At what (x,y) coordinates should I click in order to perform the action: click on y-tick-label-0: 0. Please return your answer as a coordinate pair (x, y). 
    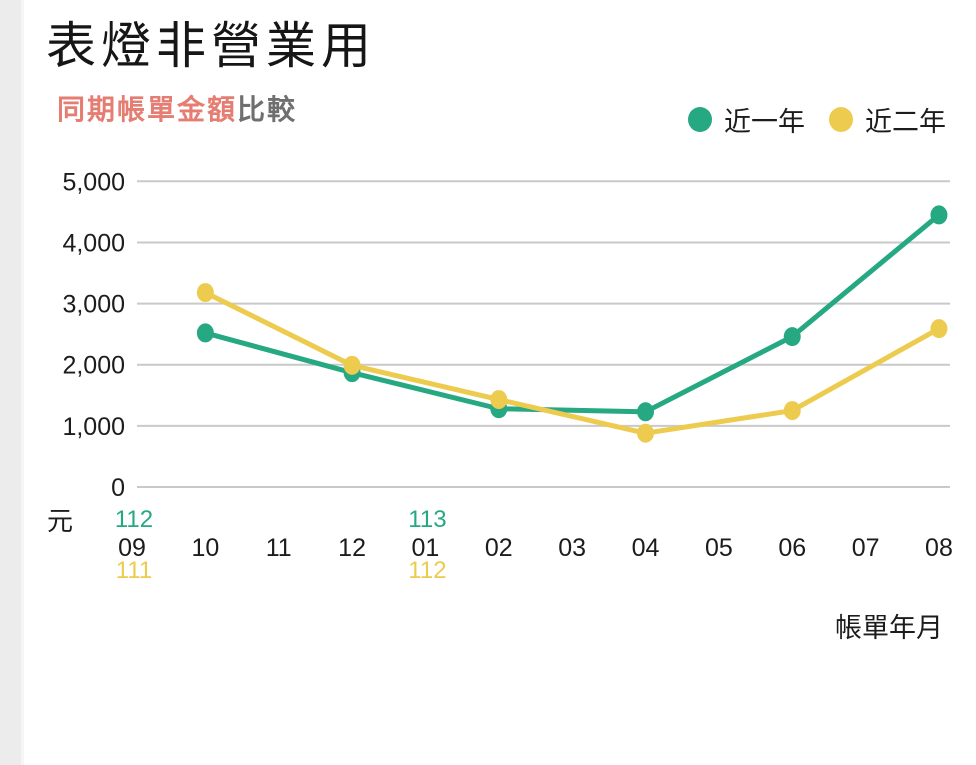
    Looking at the image, I should click on (118, 488).